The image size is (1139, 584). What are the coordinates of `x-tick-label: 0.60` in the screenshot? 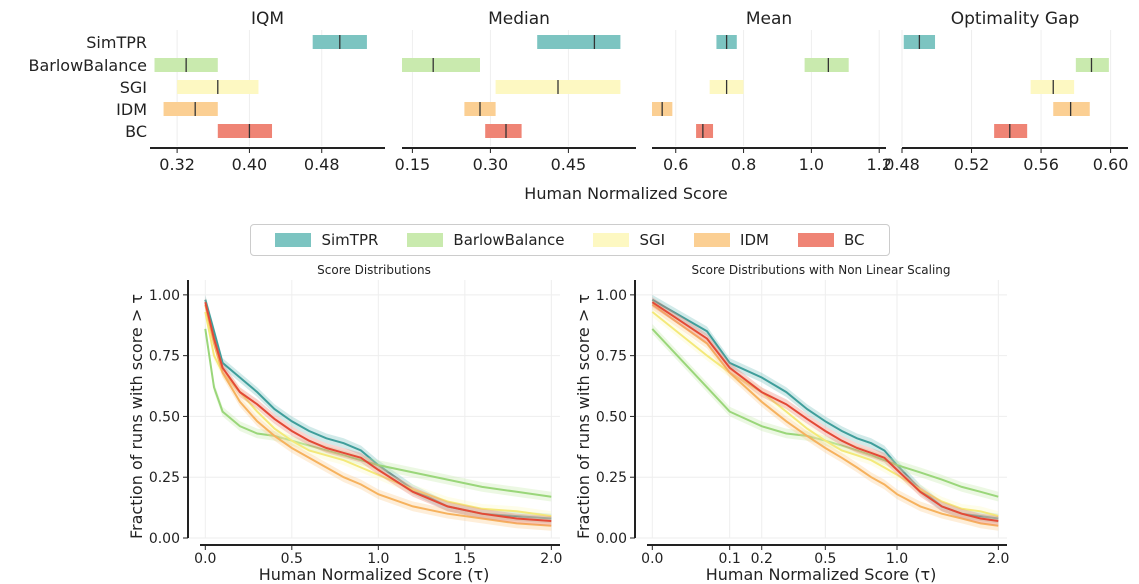 It's located at (1111, 164).